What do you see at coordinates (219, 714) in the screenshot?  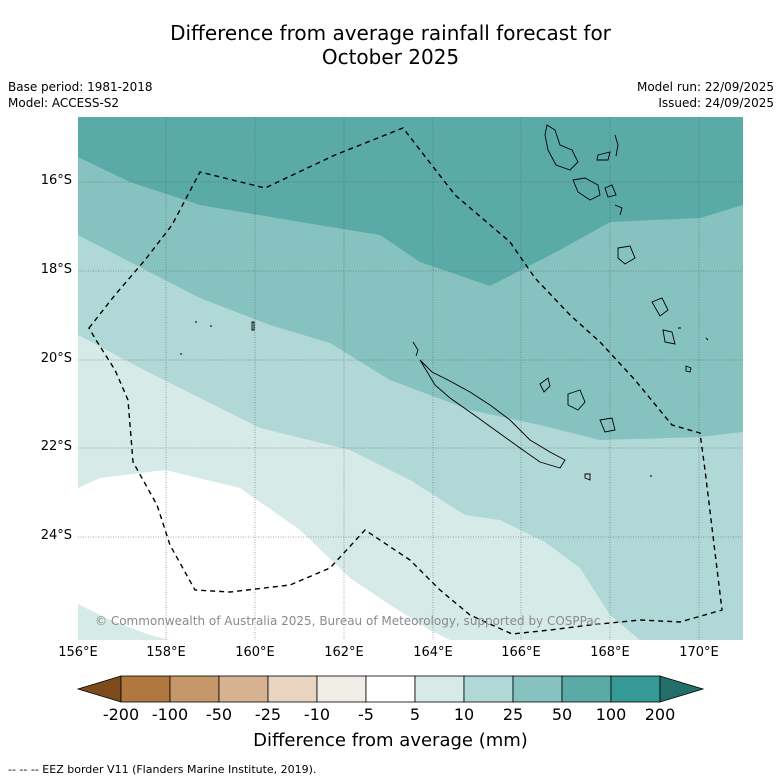 I see `colorbar-tick-label: -50` at bounding box center [219, 714].